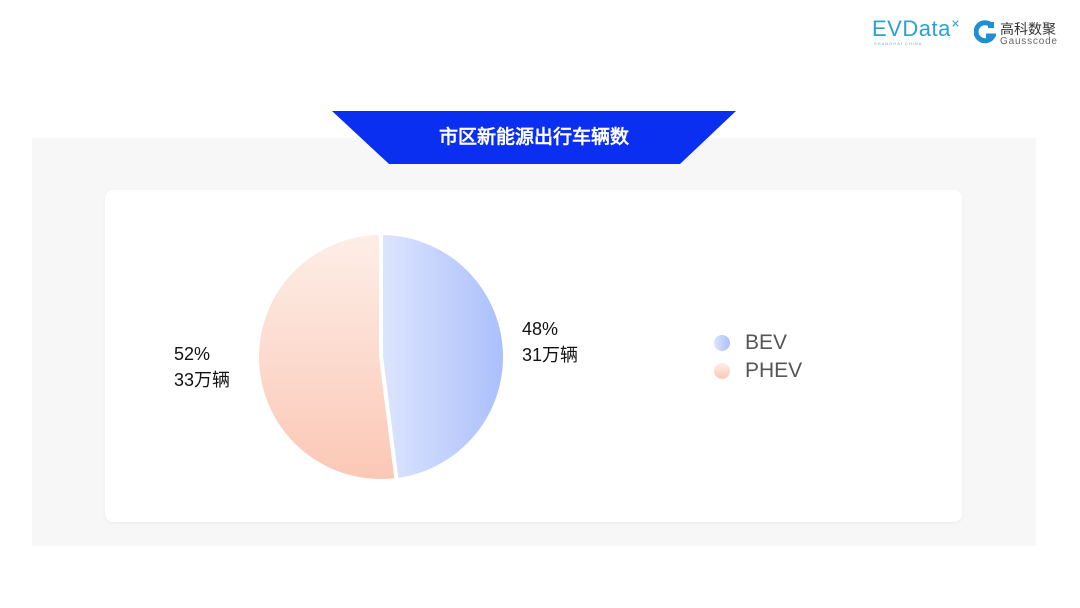  What do you see at coordinates (722, 343) in the screenshot?
I see `legend-swatch-bev` at bounding box center [722, 343].